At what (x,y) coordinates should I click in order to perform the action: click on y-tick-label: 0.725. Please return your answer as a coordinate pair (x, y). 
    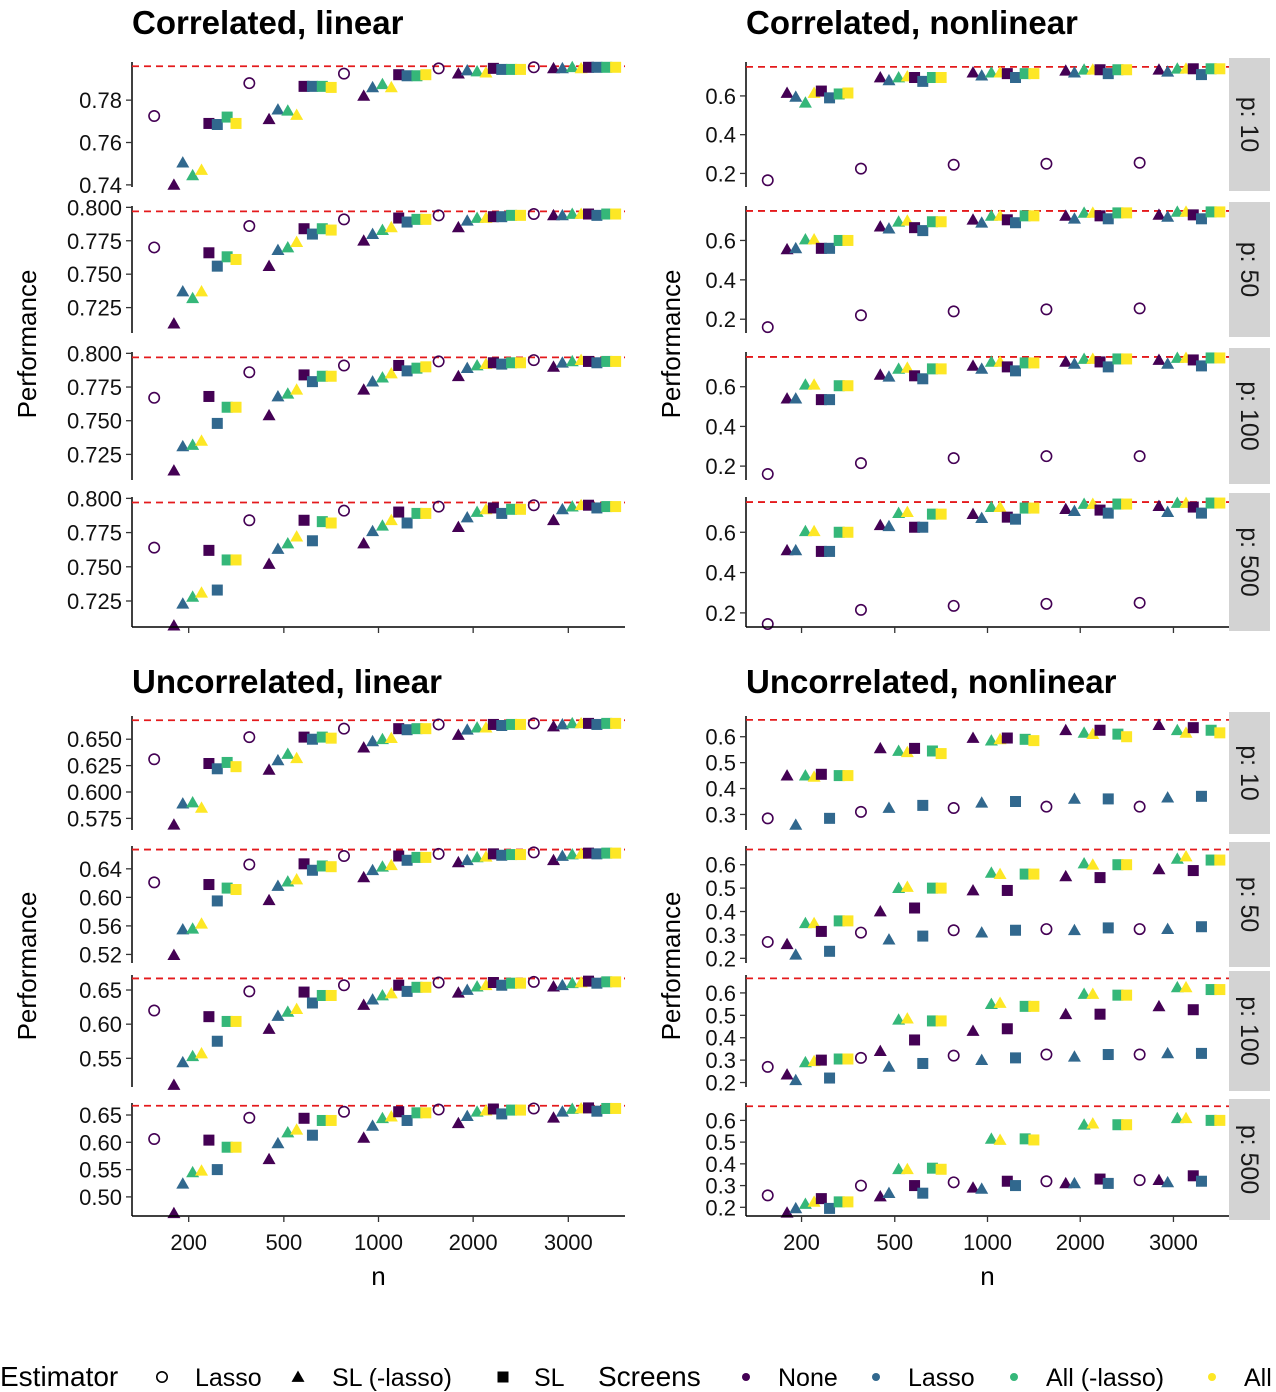
    Looking at the image, I should click on (94, 454).